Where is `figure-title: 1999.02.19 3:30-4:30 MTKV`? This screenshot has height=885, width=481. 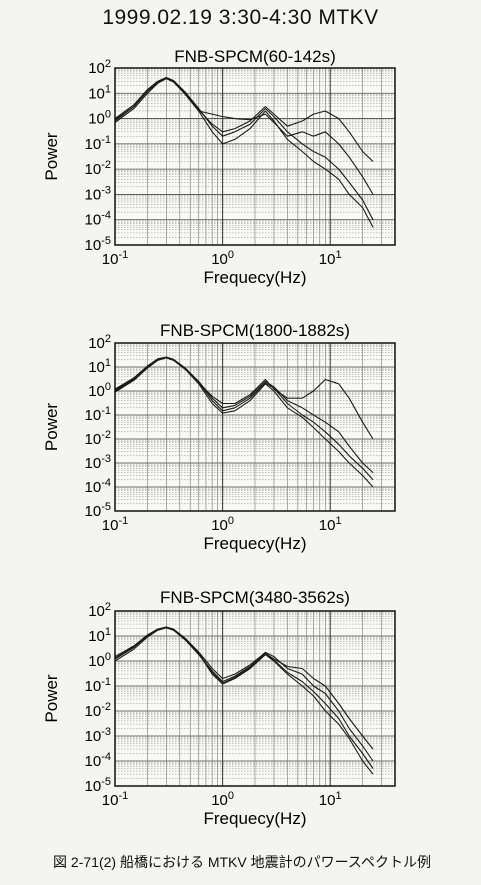
figure-title: 1999.02.19 3:30-4:30 MTKV is located at coordinates (240, 17).